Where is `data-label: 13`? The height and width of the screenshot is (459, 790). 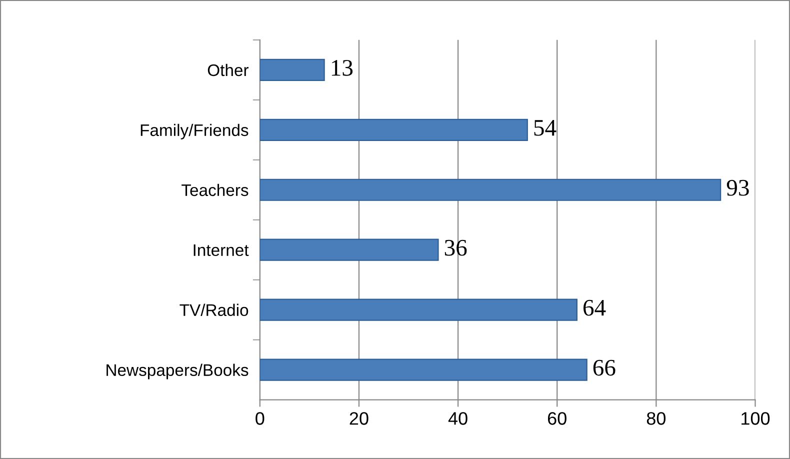 data-label: 13 is located at coordinates (342, 68).